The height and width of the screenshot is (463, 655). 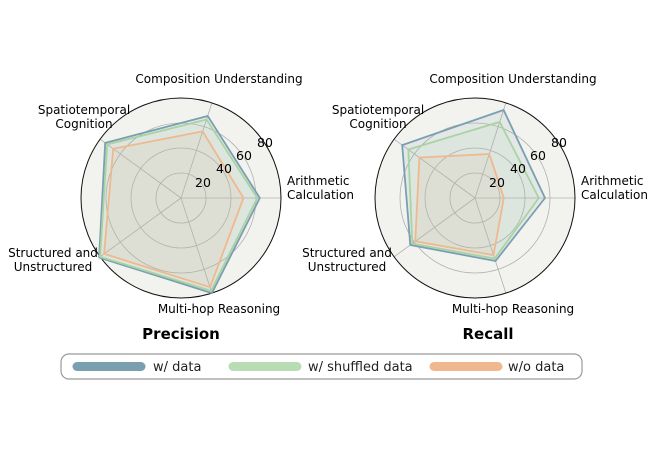 What do you see at coordinates (360, 367) in the screenshot?
I see `legend-label-w-shuffled-data: w/ shuffled data` at bounding box center [360, 367].